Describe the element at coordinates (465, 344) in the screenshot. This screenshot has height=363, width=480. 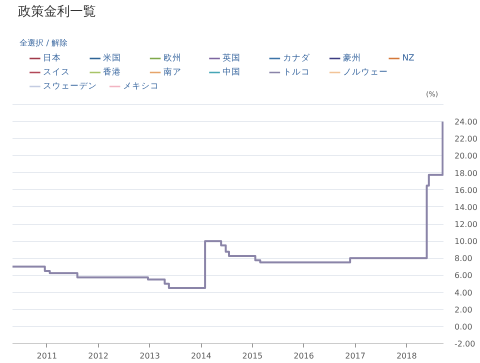
I see `y-tick-label: -2.00` at that location.